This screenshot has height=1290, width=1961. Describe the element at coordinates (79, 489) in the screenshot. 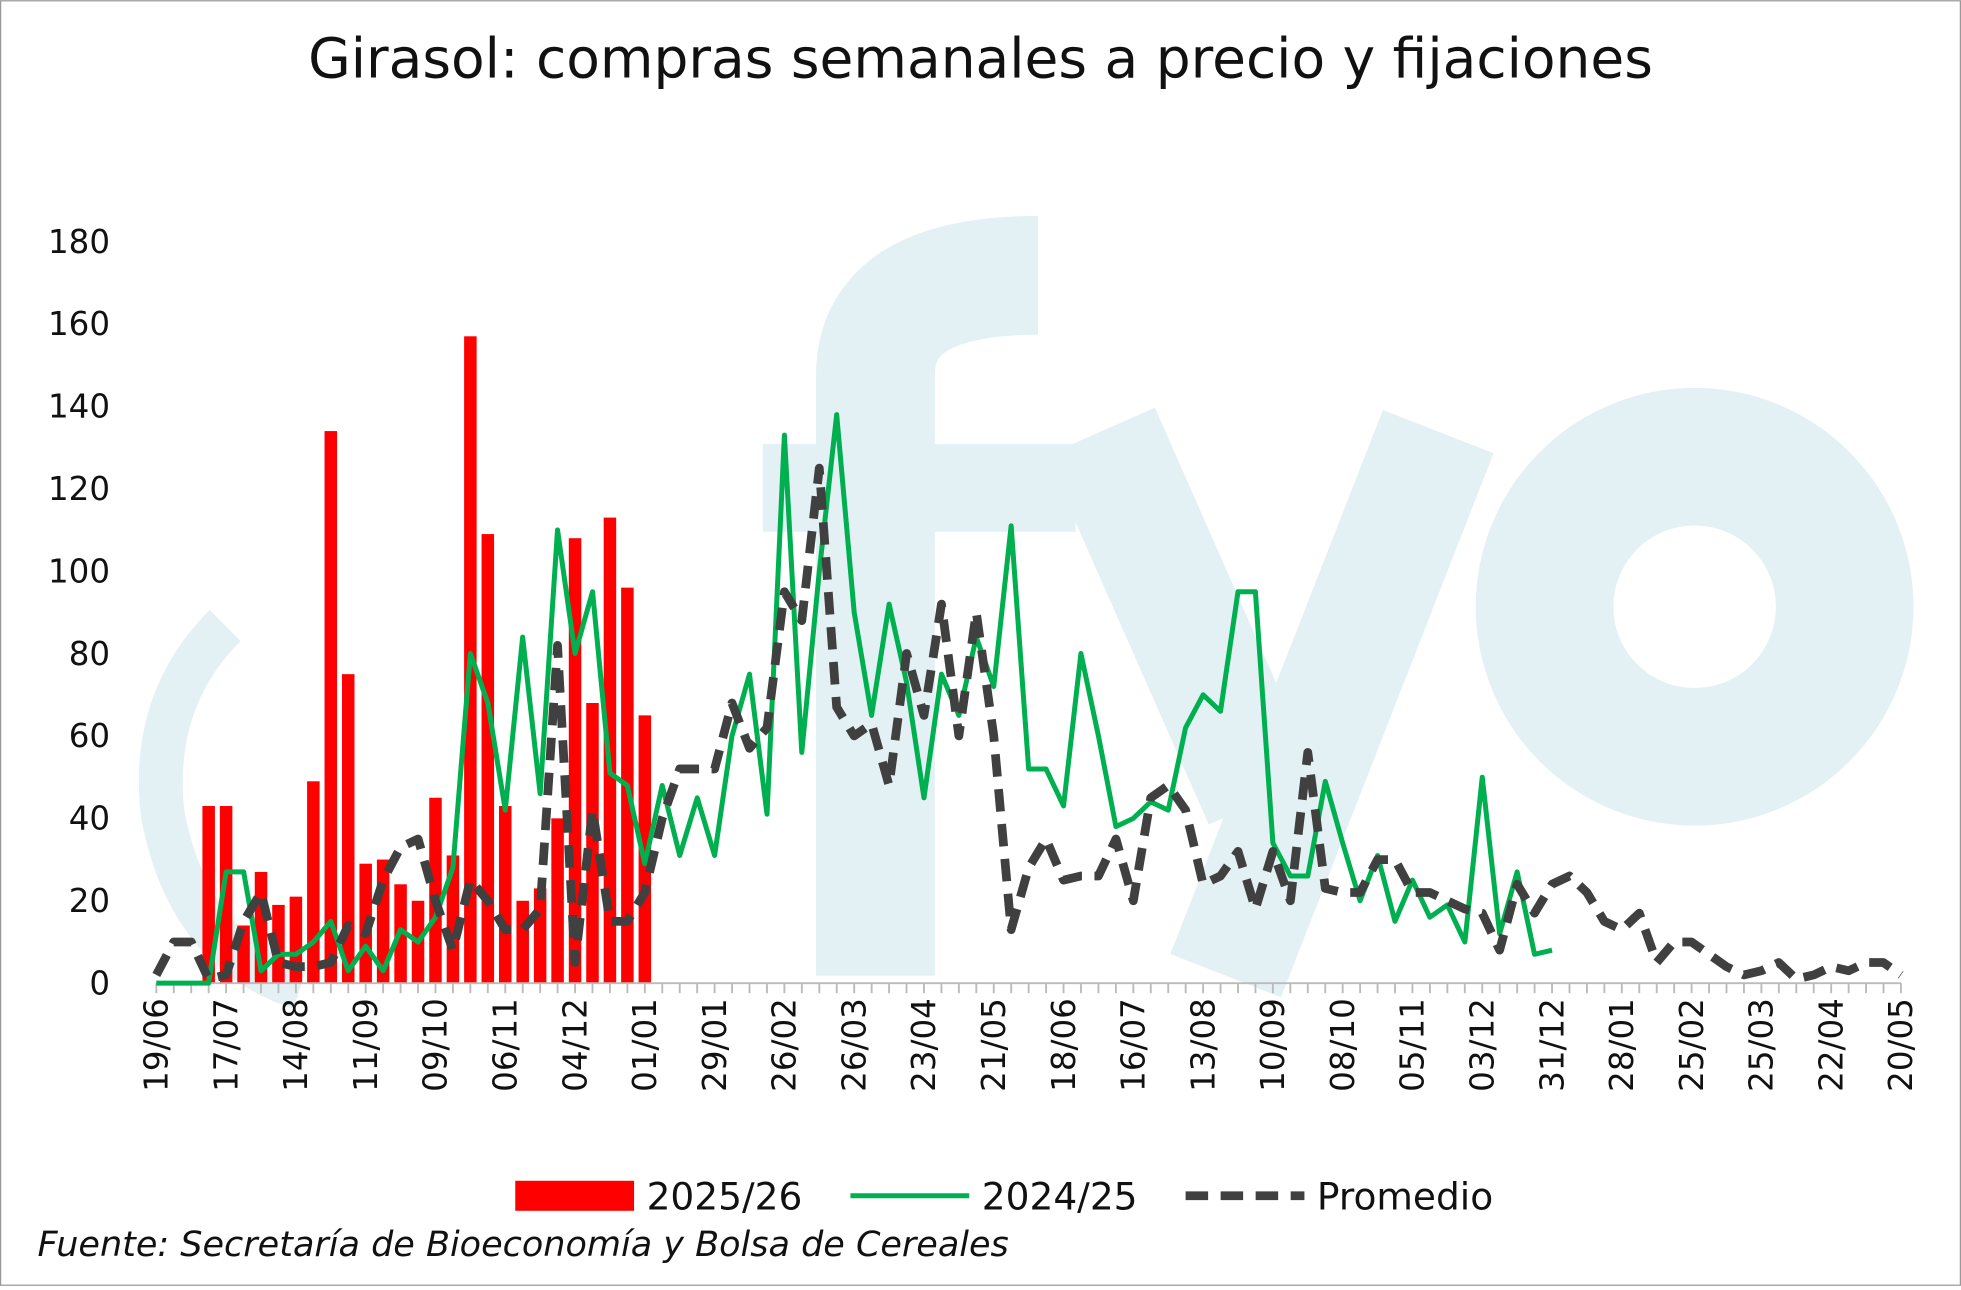

I see `y-tick-label: 120` at that location.